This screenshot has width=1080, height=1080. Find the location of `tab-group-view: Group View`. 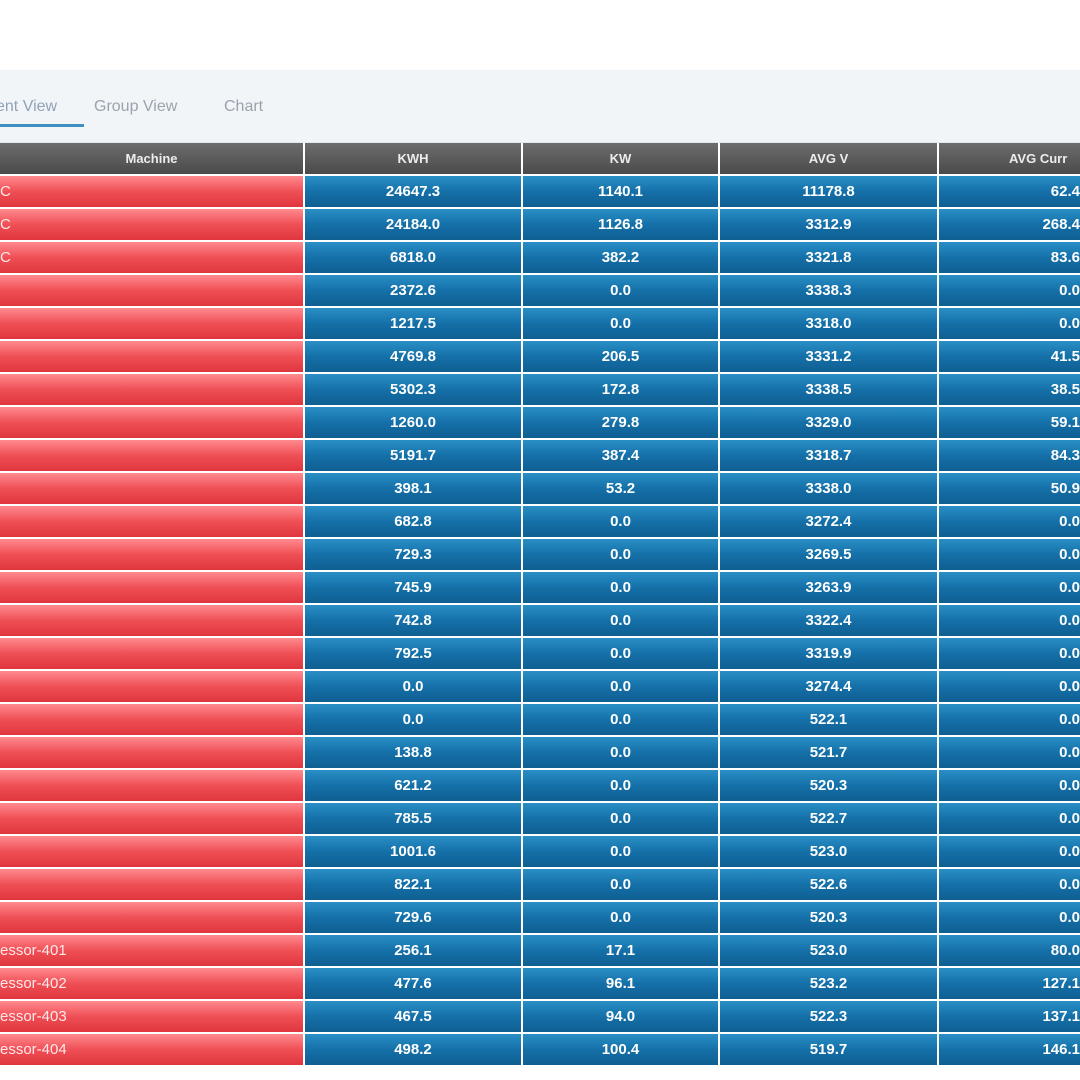

tab-group-view: Group View is located at coordinates (136, 106).